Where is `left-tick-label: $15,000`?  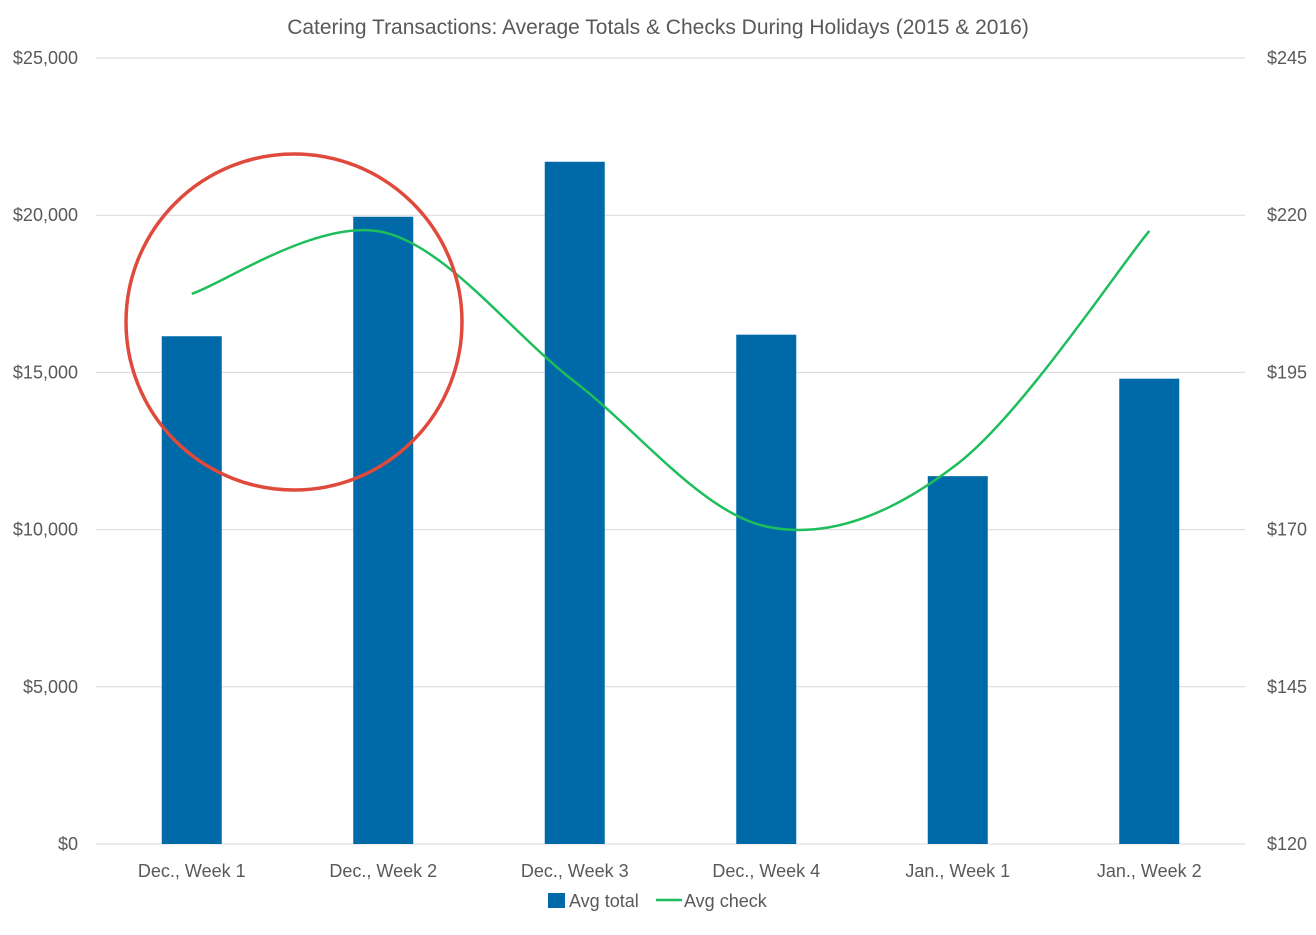
left-tick-label: $15,000 is located at coordinates (45, 372).